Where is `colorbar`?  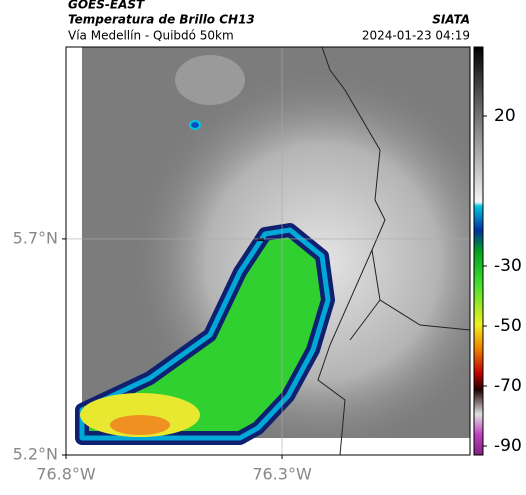
colorbar is located at coordinates (478, 251).